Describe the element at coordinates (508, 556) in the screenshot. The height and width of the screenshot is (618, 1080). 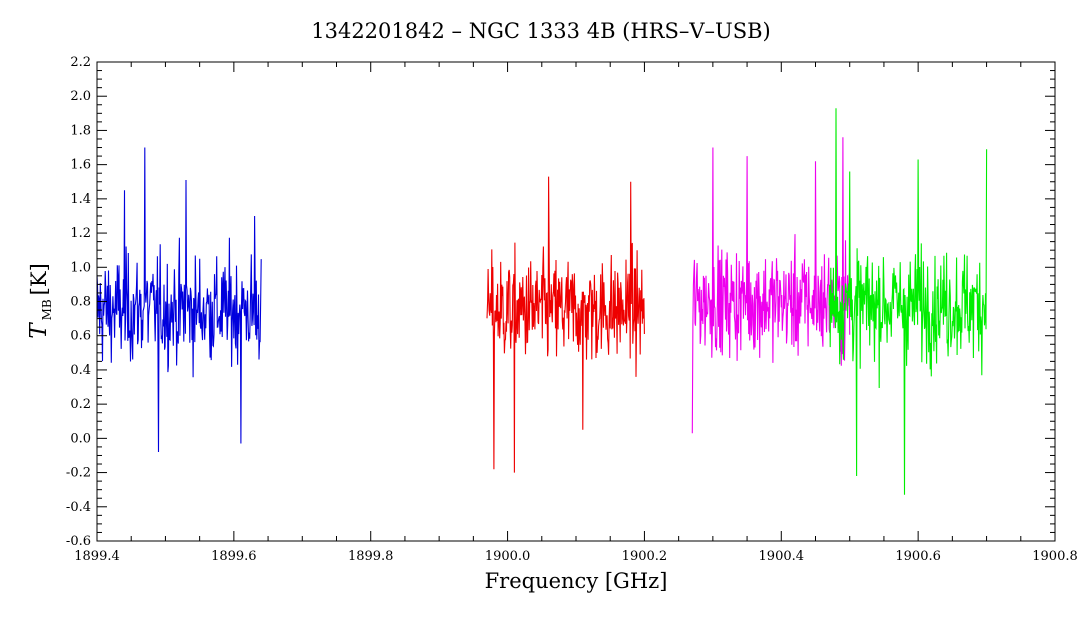
I see `x-tick-label: 1900.0` at that location.